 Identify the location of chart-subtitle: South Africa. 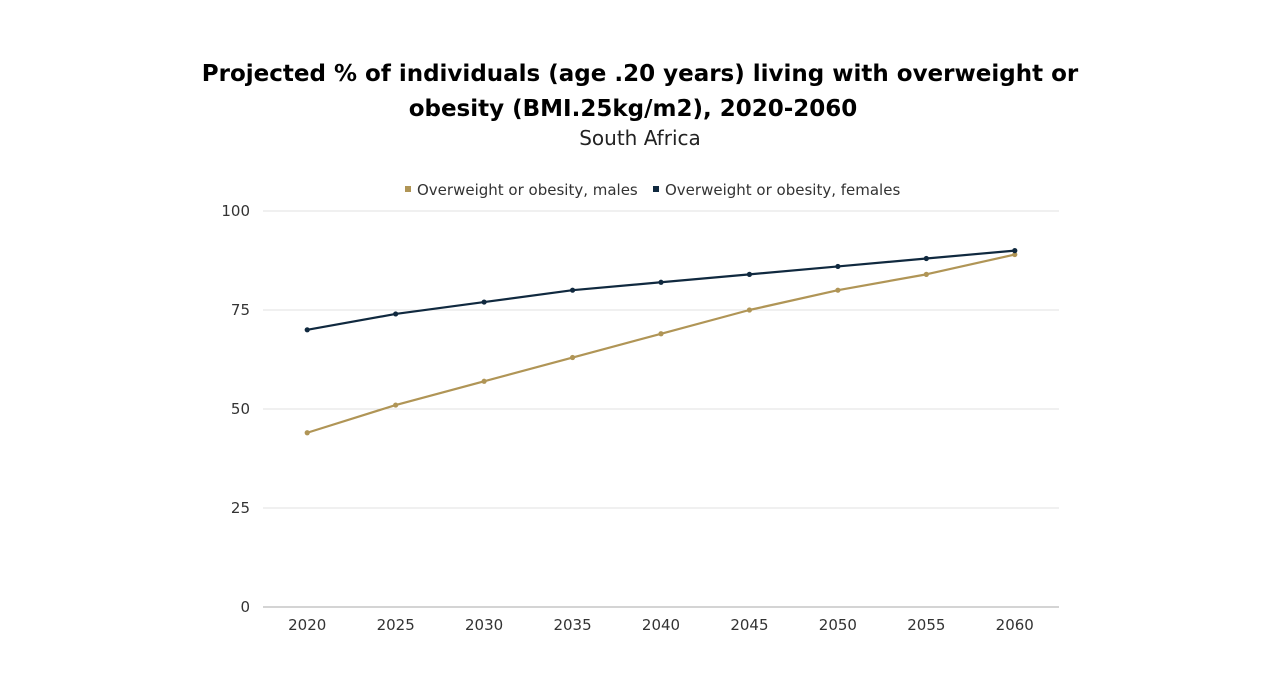
(640, 138).